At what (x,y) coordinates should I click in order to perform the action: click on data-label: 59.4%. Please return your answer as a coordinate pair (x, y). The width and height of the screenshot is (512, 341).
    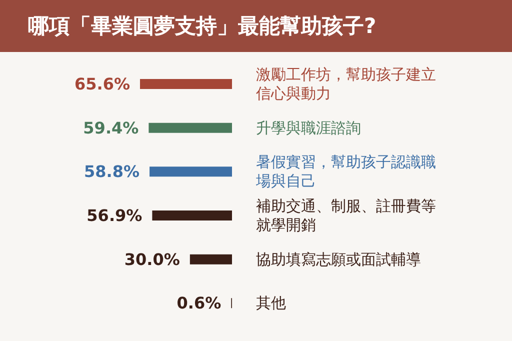
    Looking at the image, I should click on (111, 128).